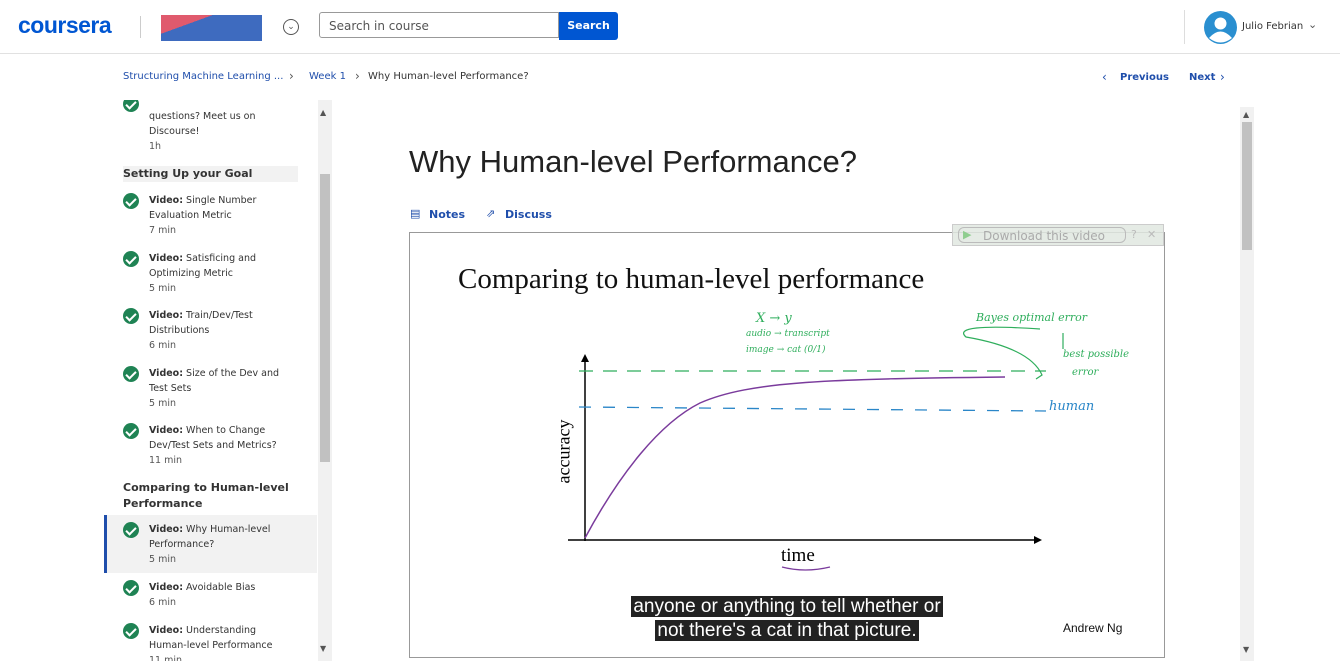  What do you see at coordinates (65, 25) in the screenshot?
I see `logo: coursera` at bounding box center [65, 25].